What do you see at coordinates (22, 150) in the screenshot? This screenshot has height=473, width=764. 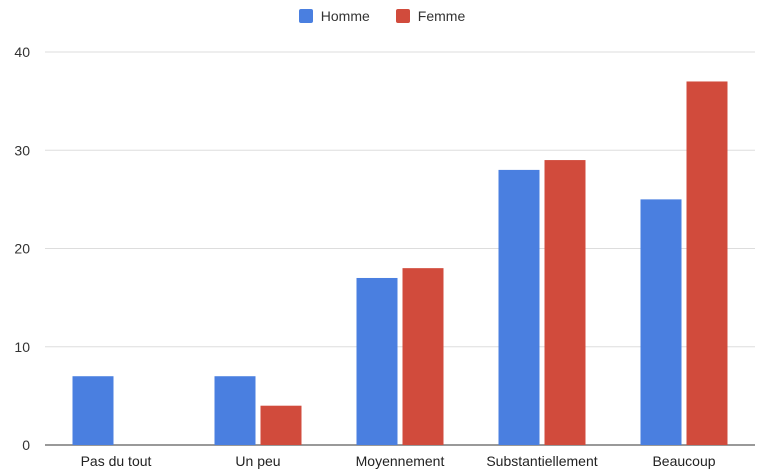 I see `y-tick-label-30: 30` at bounding box center [22, 150].